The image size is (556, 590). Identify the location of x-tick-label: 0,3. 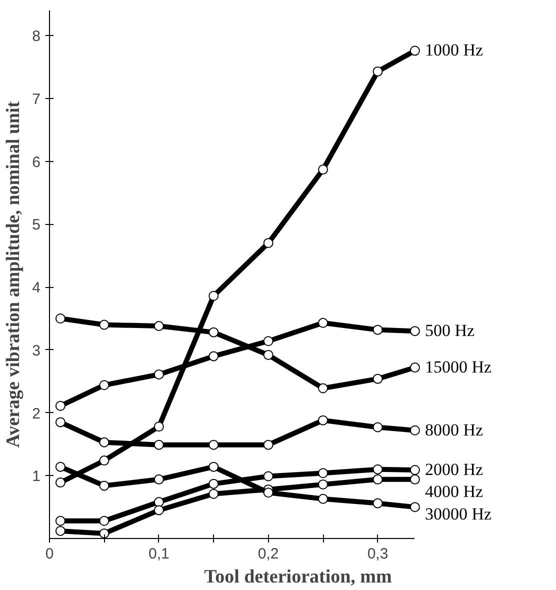
(377, 554).